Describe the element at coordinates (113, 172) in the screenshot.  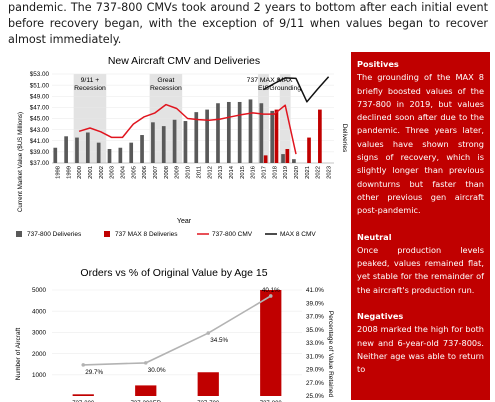
I see `x-tick-label: 2003` at that location.